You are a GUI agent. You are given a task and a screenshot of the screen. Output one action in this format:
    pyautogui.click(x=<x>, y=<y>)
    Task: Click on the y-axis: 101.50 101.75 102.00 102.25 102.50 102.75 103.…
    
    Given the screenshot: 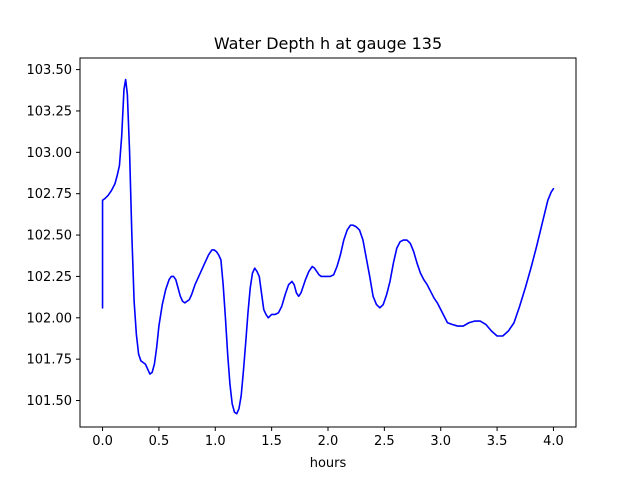 What is the action you would take?
    pyautogui.click(x=53, y=236)
    